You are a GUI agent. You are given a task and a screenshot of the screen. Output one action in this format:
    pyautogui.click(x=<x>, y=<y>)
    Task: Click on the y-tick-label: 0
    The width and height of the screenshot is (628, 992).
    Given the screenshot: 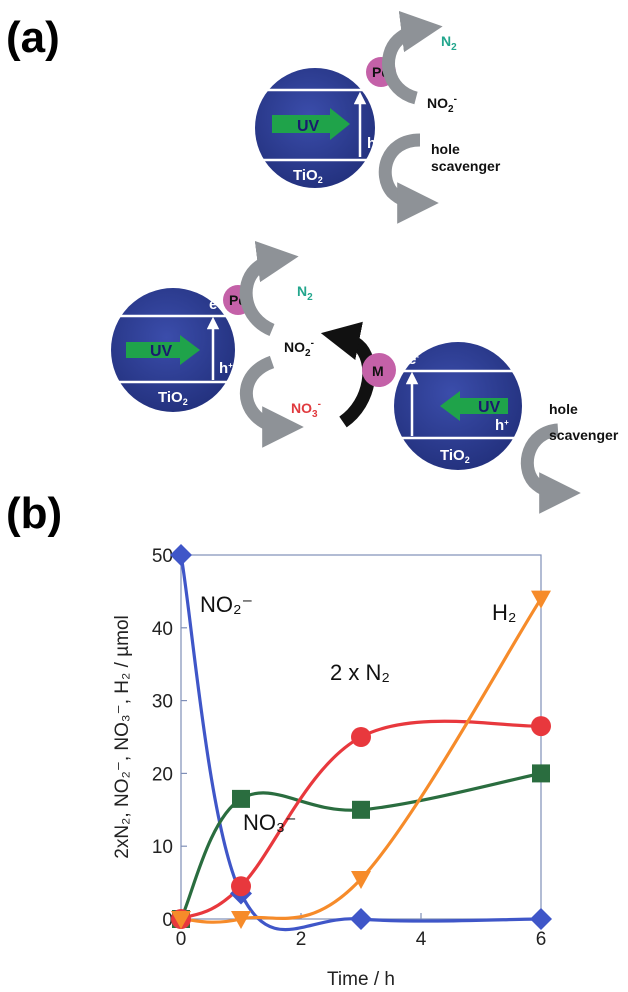 What is the action you would take?
    pyautogui.click(x=167, y=920)
    